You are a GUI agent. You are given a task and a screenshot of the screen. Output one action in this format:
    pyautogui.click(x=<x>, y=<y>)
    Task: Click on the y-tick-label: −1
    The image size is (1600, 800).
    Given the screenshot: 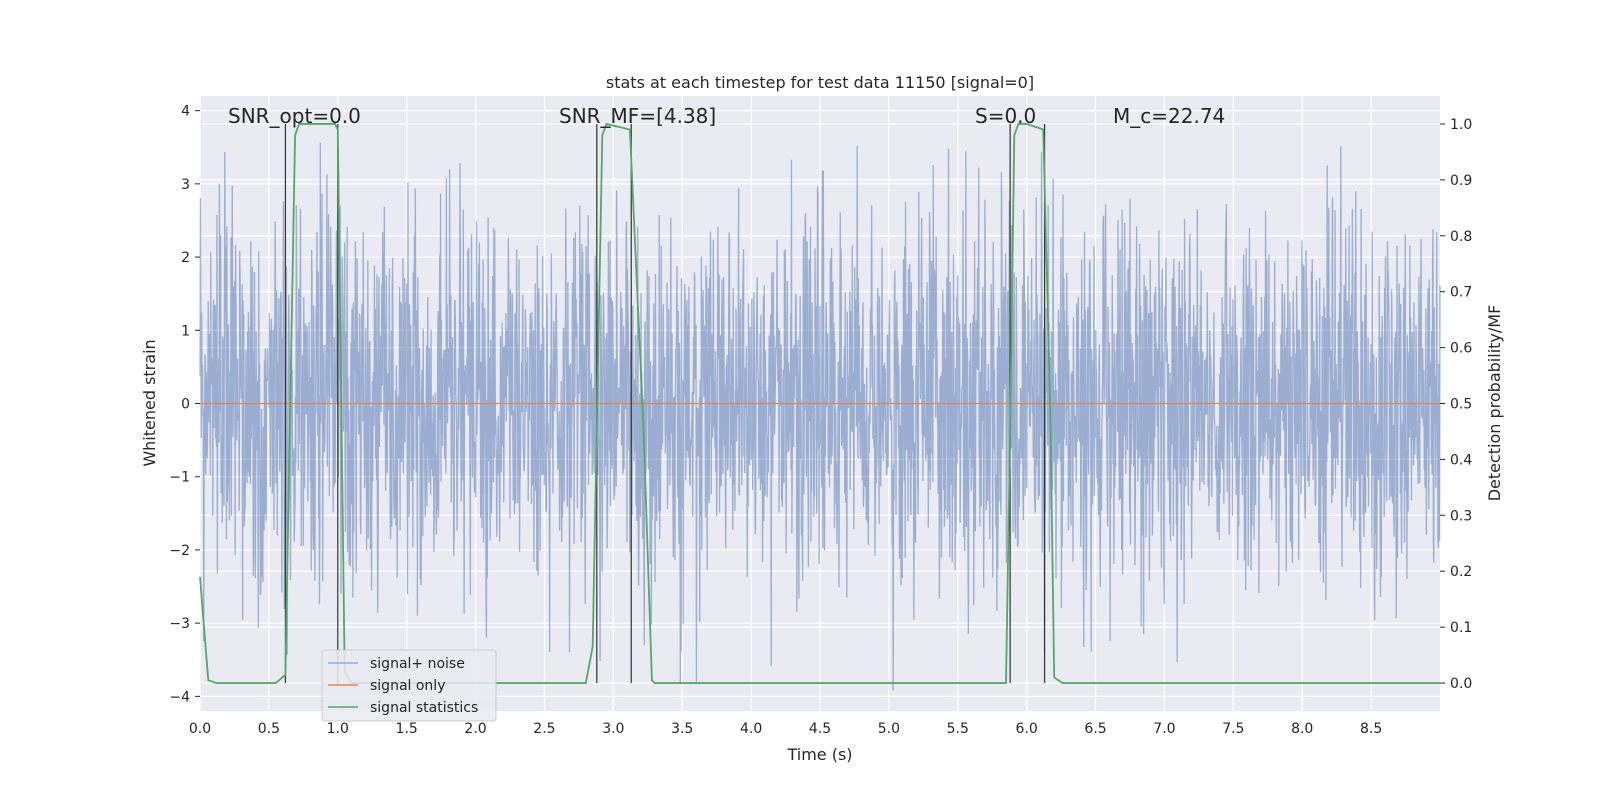 What is the action you would take?
    pyautogui.click(x=179, y=478)
    